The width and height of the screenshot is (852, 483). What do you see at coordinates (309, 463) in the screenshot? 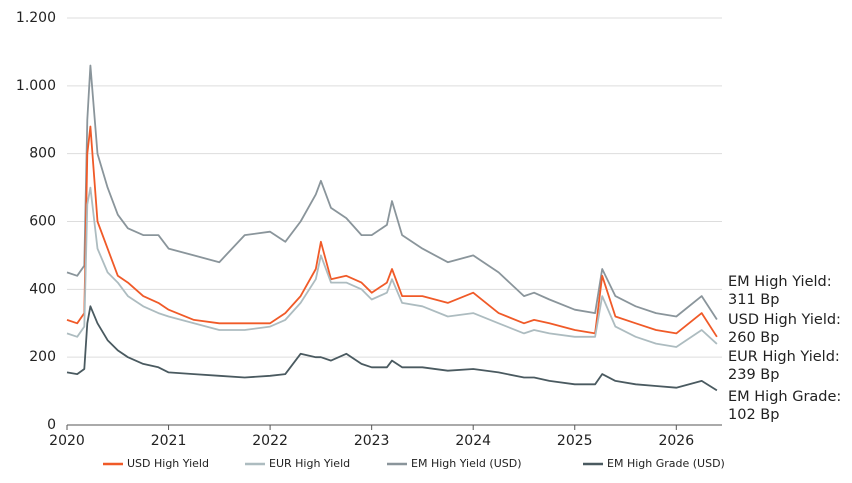
I see `legend-label: EUR High Yield` at bounding box center [309, 463].